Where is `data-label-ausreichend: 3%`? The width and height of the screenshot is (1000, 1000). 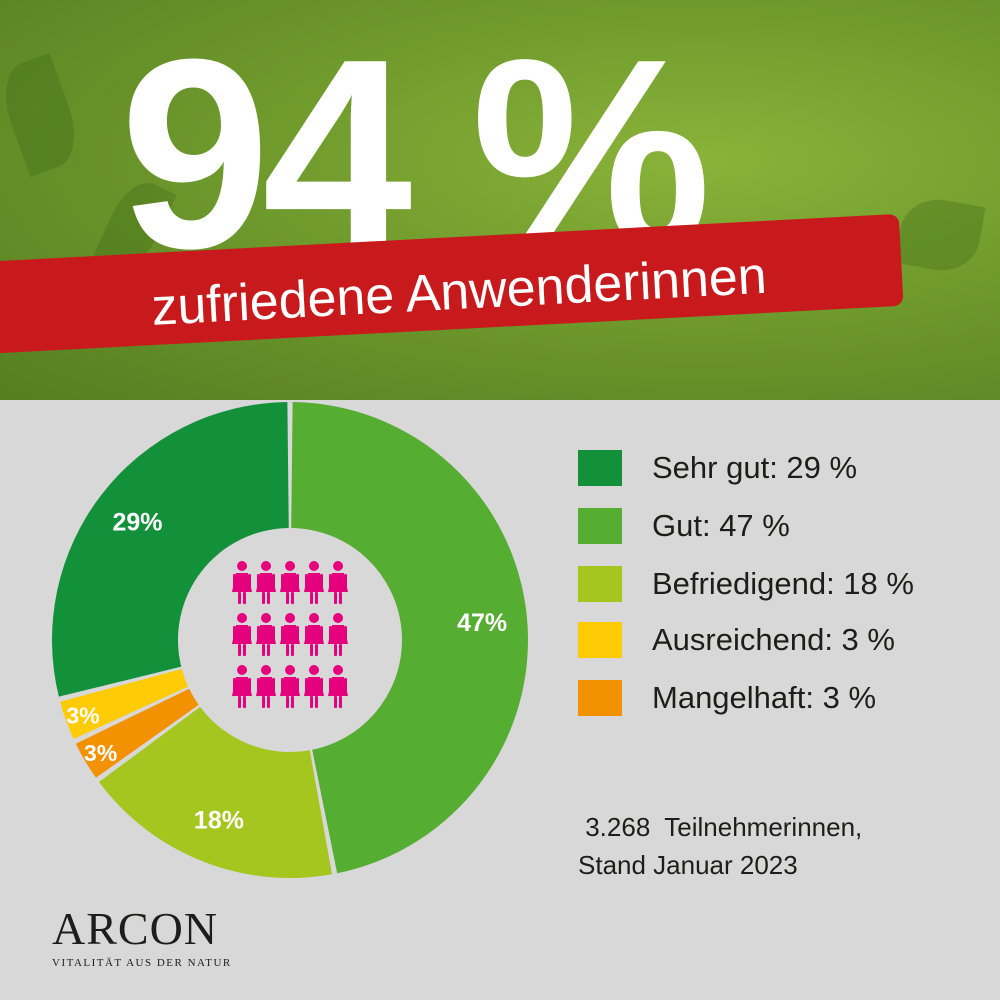
data-label-ausreichend: 3% is located at coordinates (82, 716).